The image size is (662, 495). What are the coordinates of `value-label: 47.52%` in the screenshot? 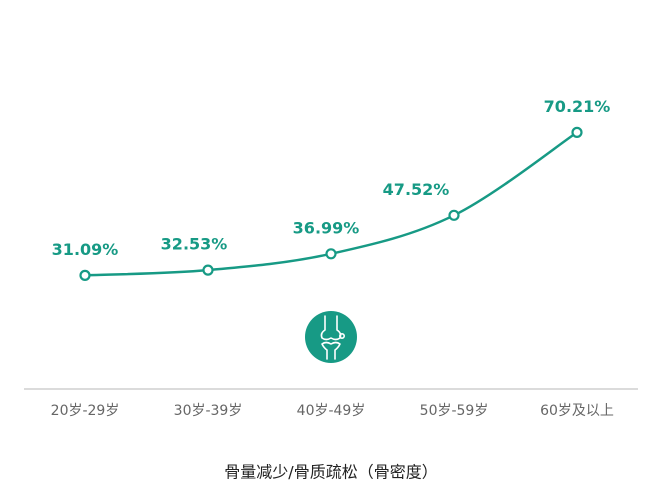 It's located at (416, 189).